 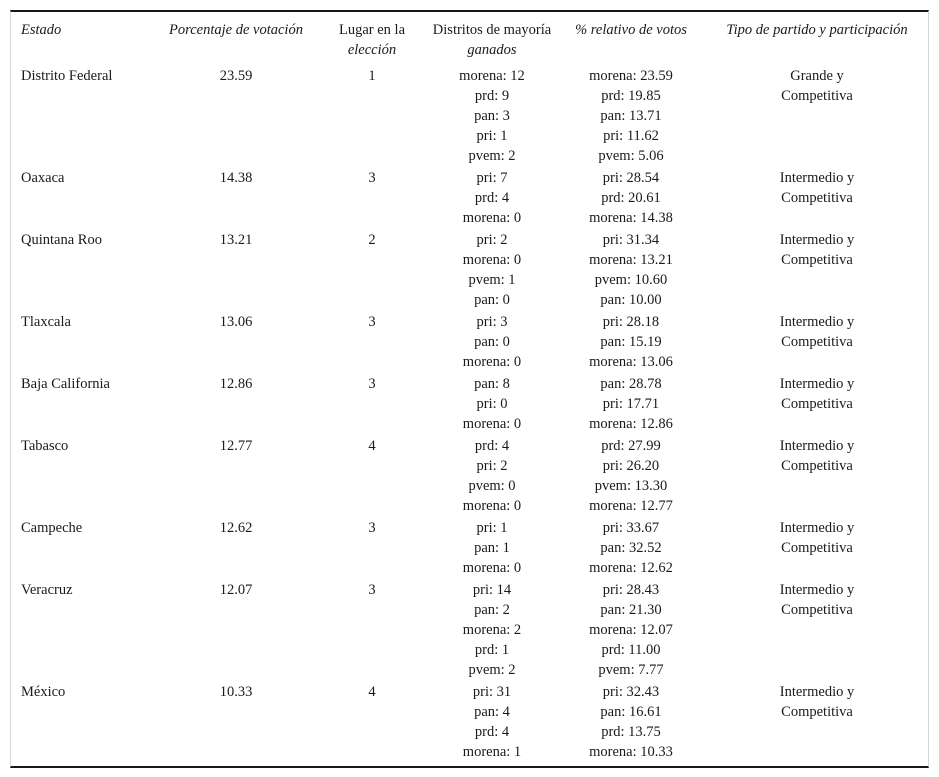 What do you see at coordinates (492, 280) in the screenshot?
I see `distritos-line: pvem: 1` at bounding box center [492, 280].